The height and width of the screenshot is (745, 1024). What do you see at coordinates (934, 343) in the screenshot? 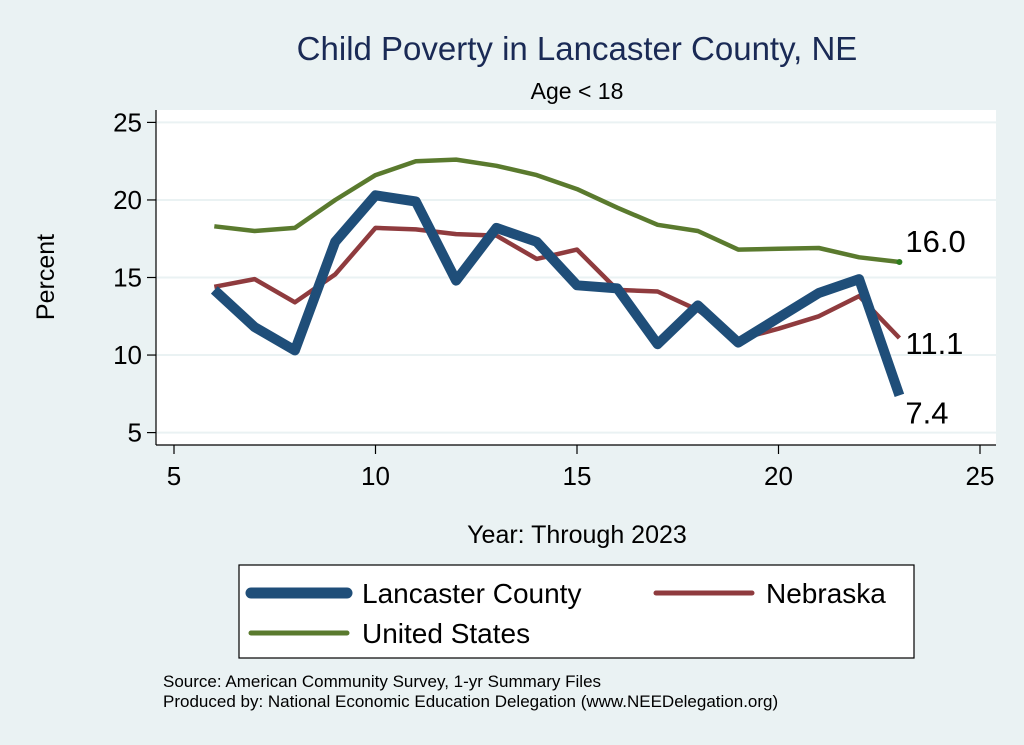
I see `end-label-nebraska: 11.1` at bounding box center [934, 343].